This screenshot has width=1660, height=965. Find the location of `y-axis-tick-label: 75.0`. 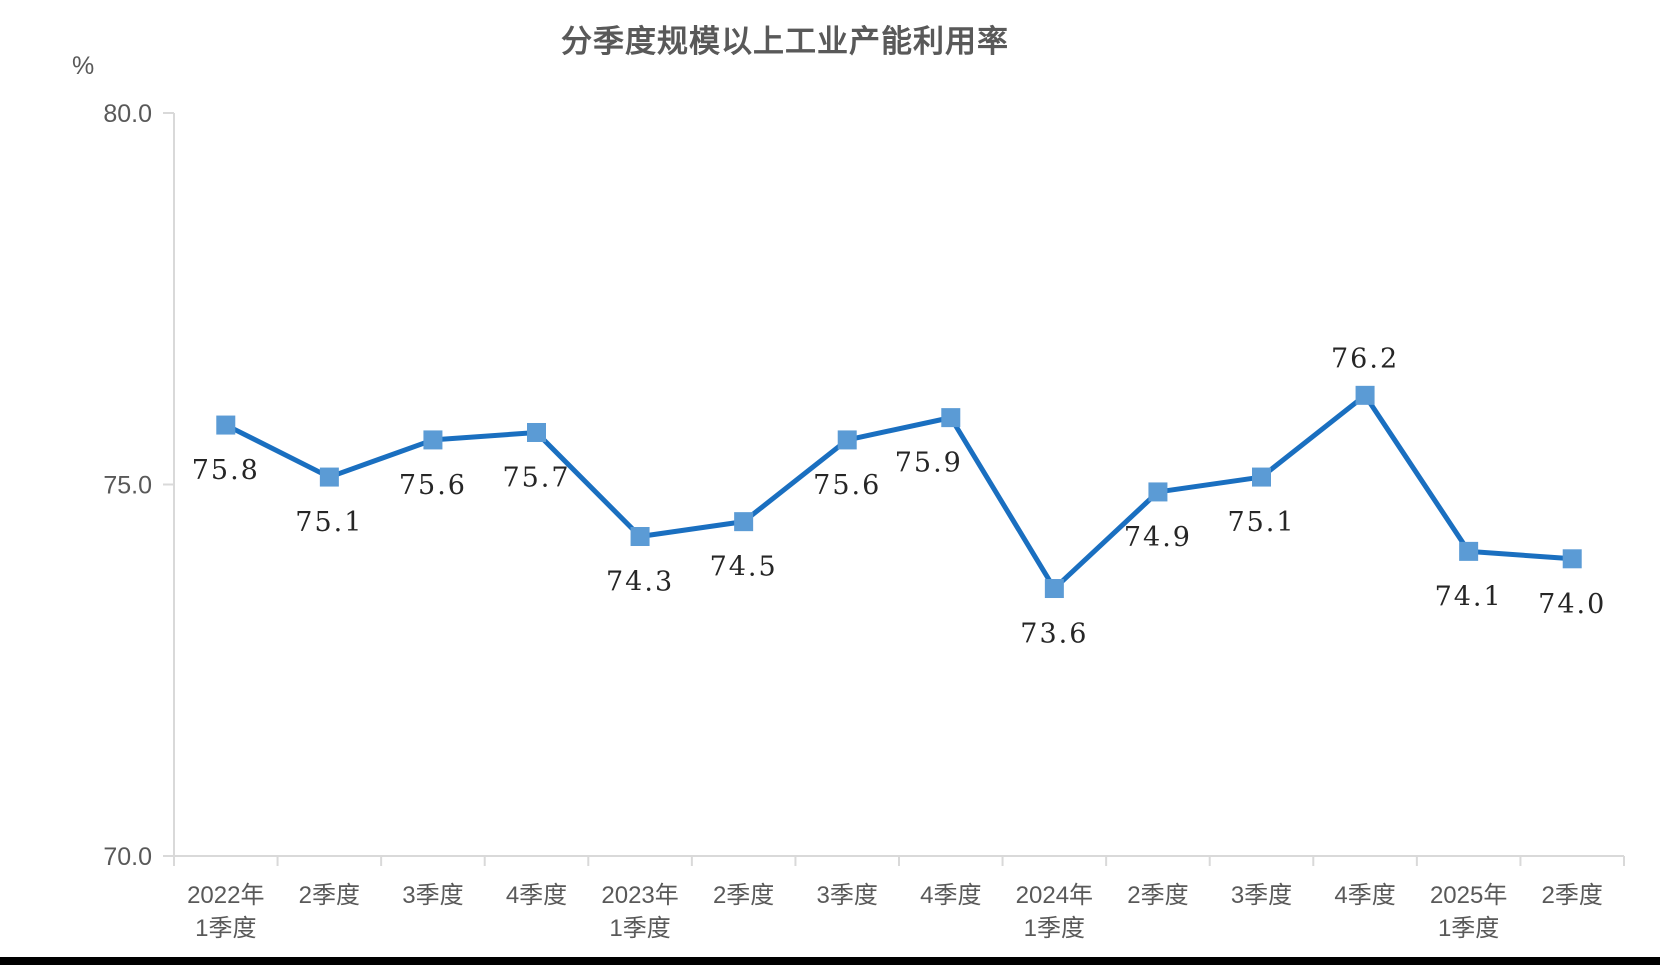

y-axis-tick-label: 75.0 is located at coordinates (127, 486).